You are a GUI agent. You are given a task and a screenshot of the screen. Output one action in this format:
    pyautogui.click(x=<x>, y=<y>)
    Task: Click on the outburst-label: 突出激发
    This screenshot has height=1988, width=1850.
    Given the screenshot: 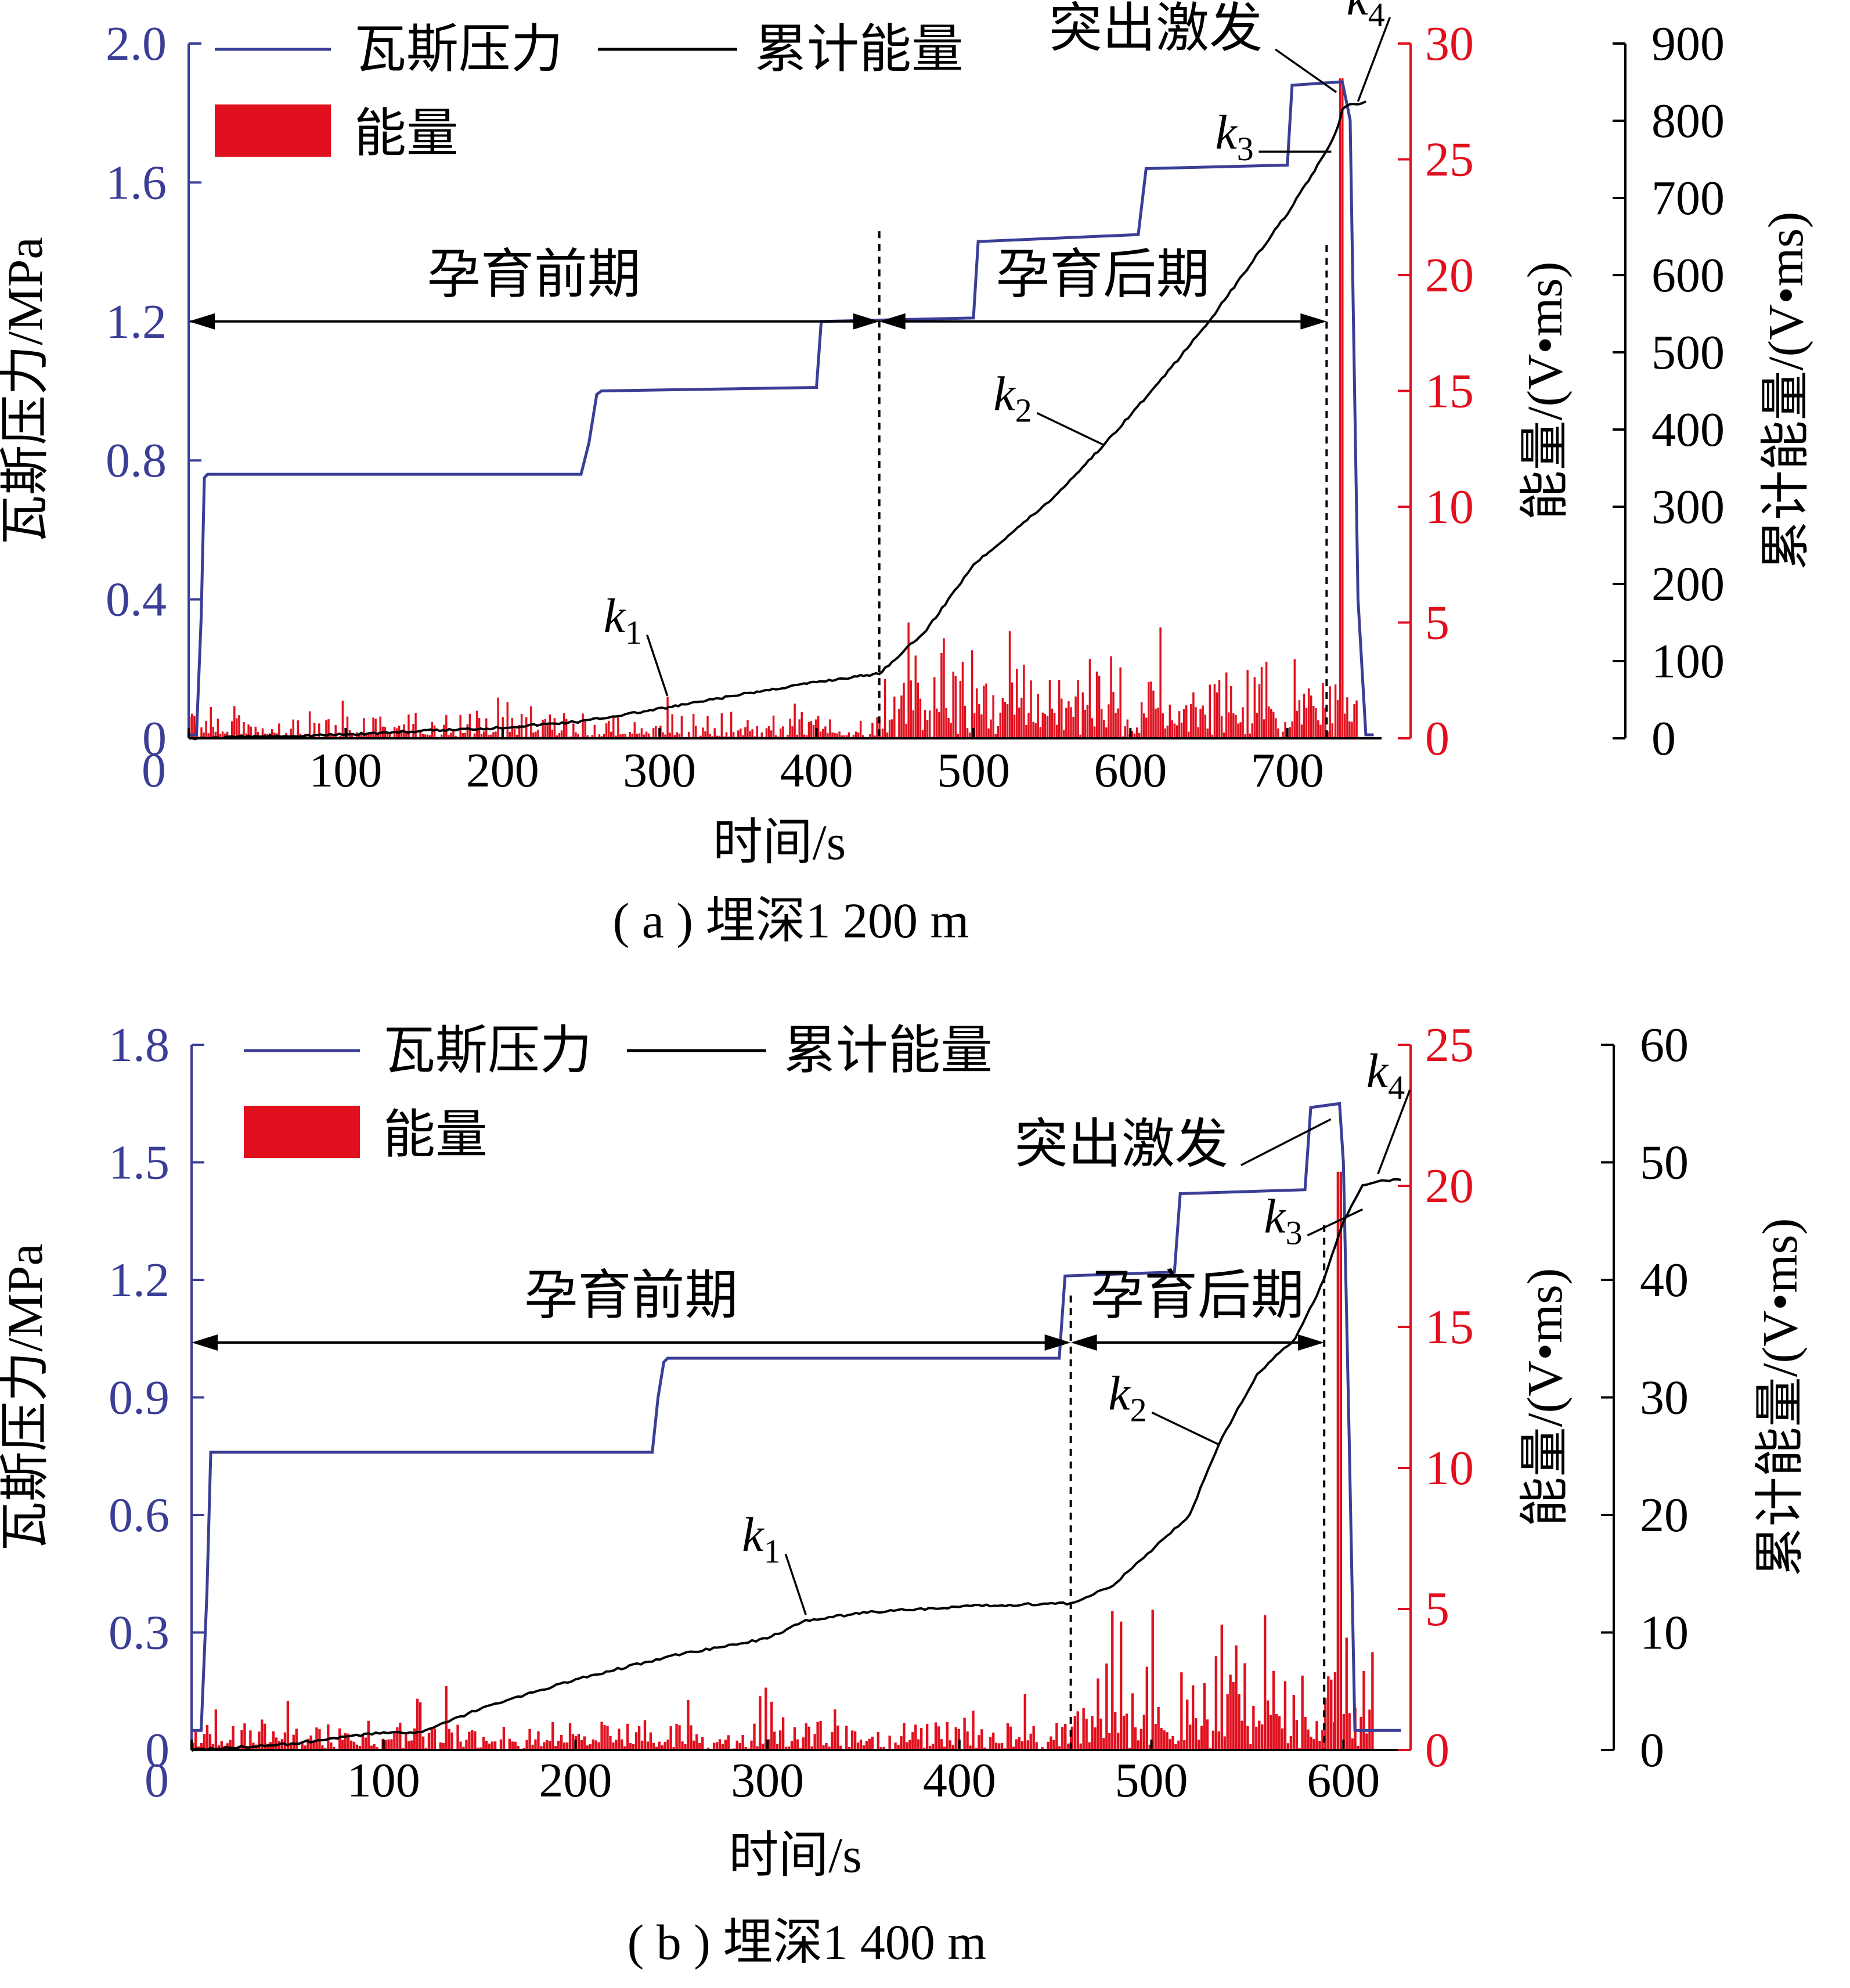 What is the action you would take?
    pyautogui.click(x=1156, y=29)
    